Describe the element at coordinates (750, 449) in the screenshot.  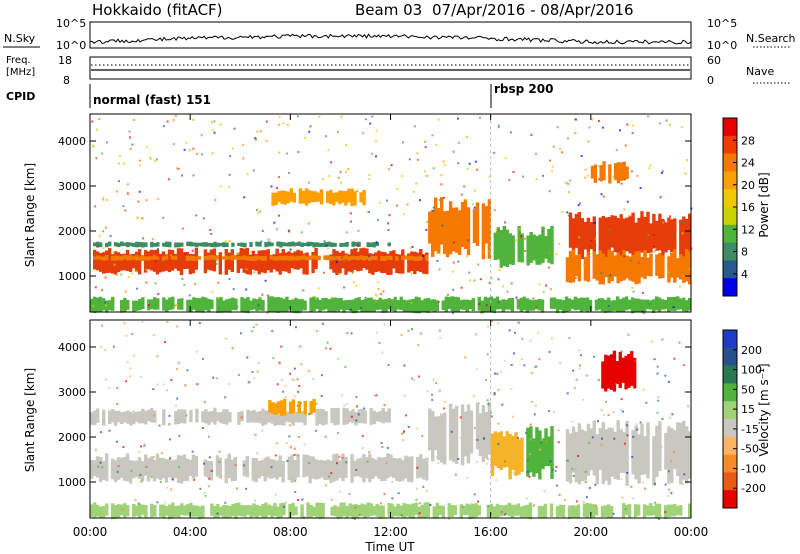
I see `colorbar-tick-label: -50` at that location.